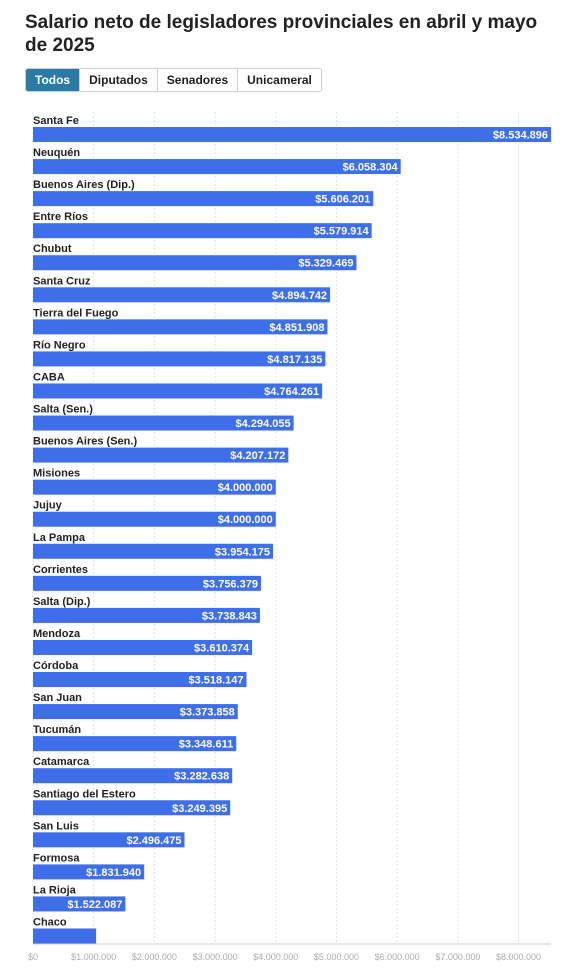 The width and height of the screenshot is (569, 969). I want to click on value-label: $3.348.611, so click(206, 745).